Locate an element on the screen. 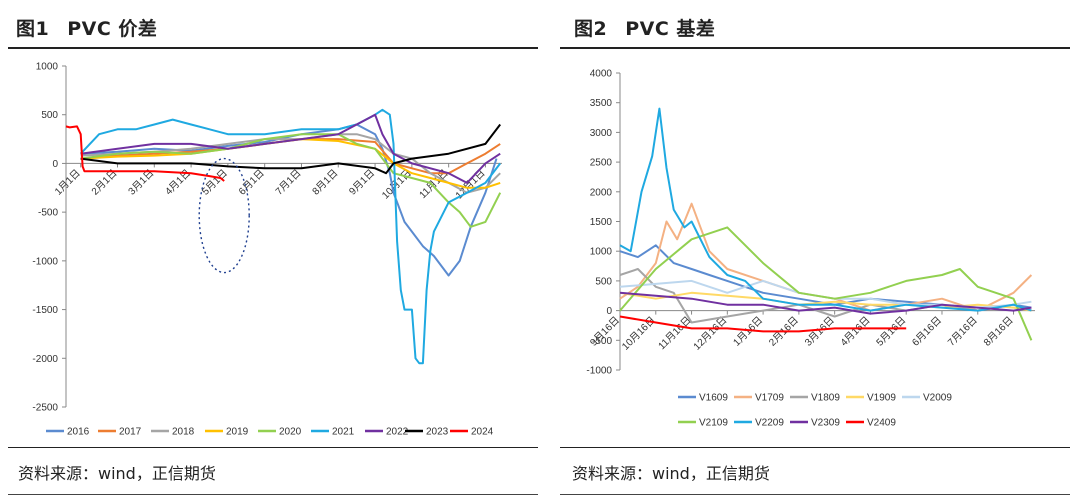 The height and width of the screenshot is (504, 1080). figure-1-bottom-rule is located at coordinates (273, 447).